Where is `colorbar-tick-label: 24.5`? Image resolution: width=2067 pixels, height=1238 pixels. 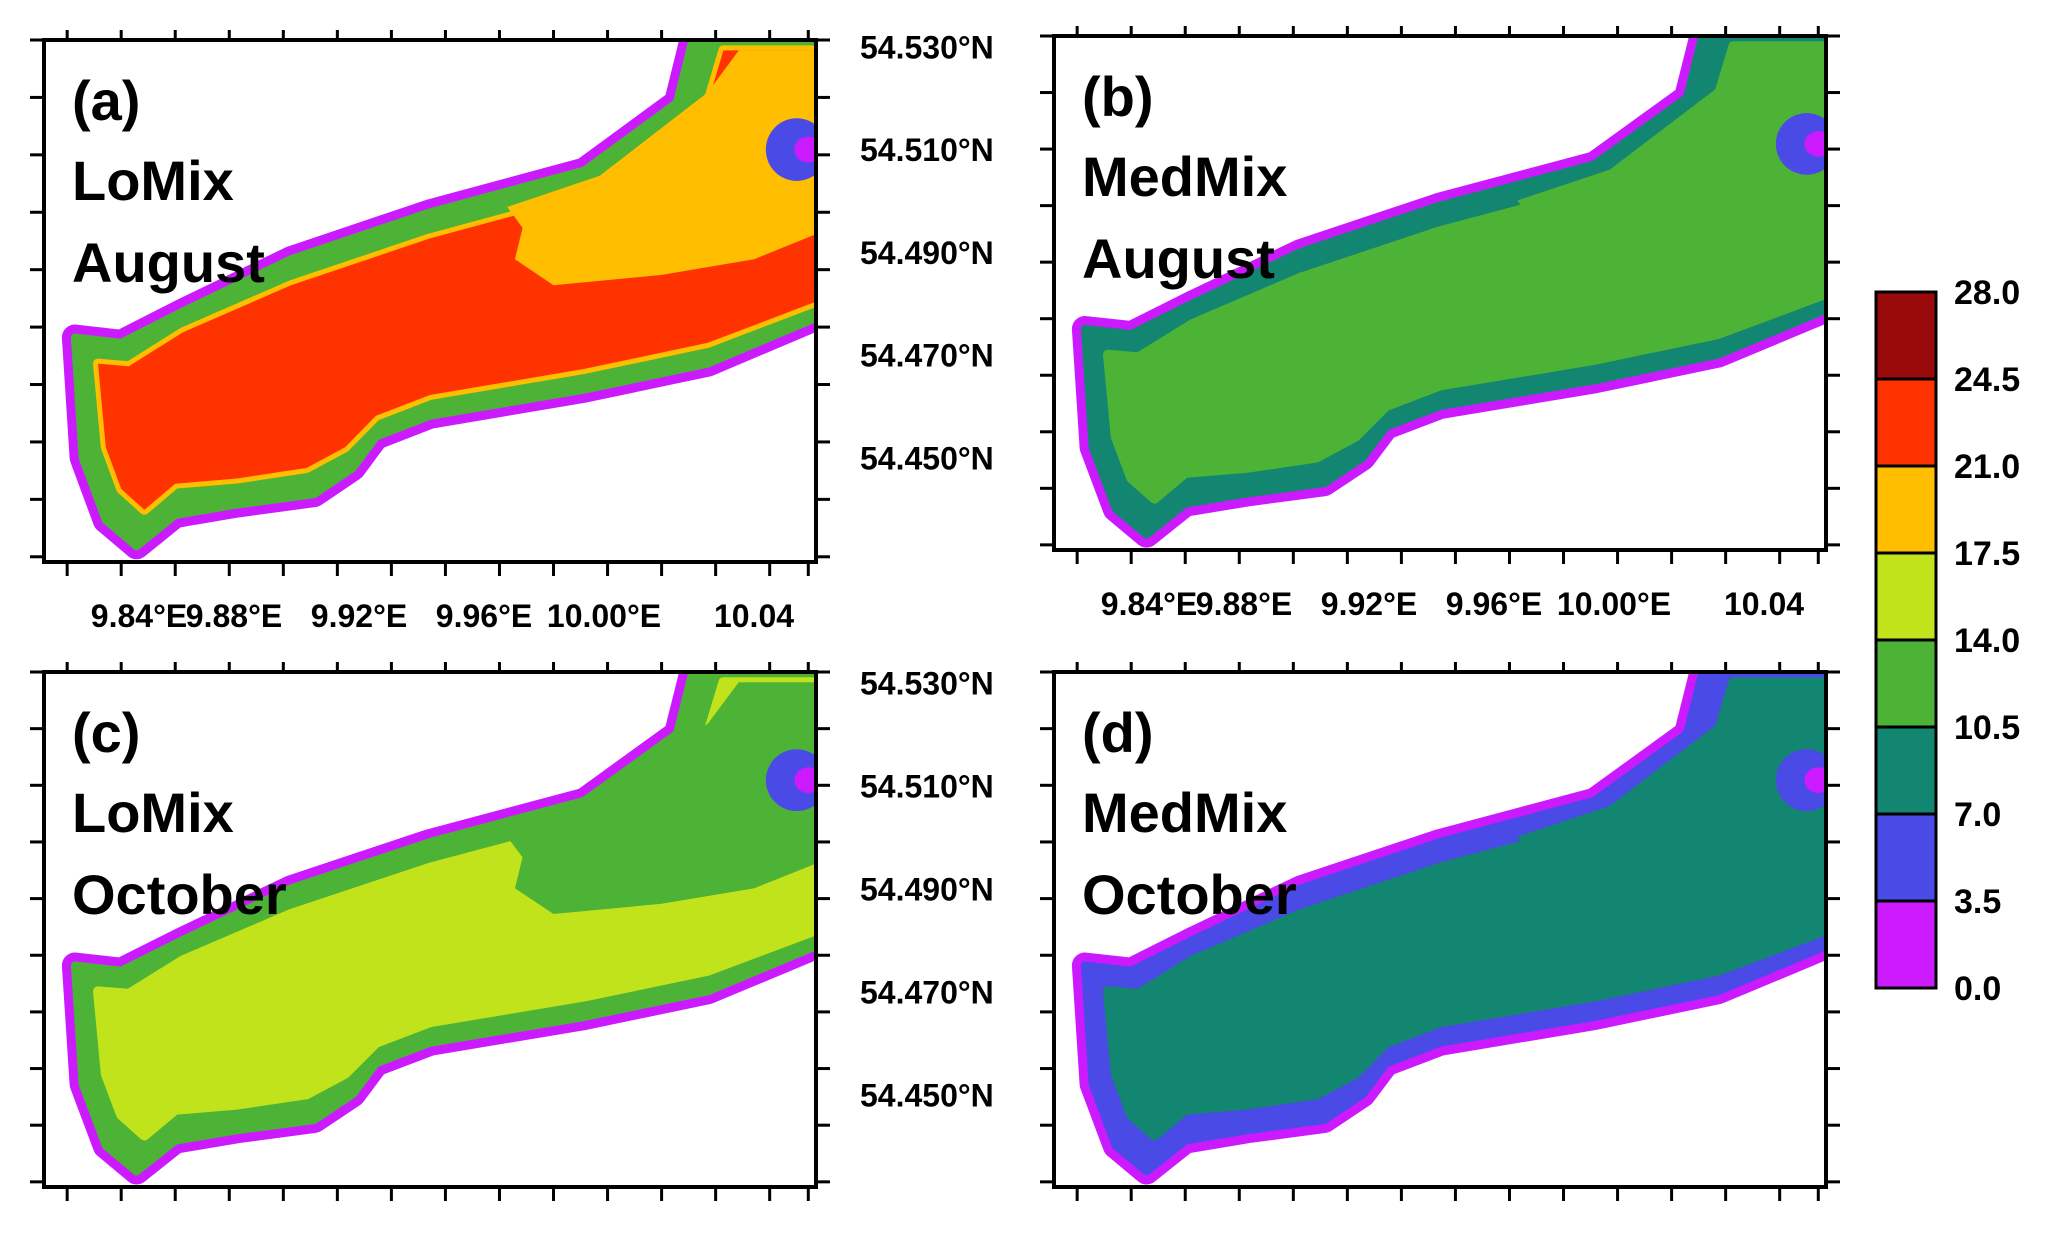
colorbar-tick-label: 24.5 is located at coordinates (1987, 380).